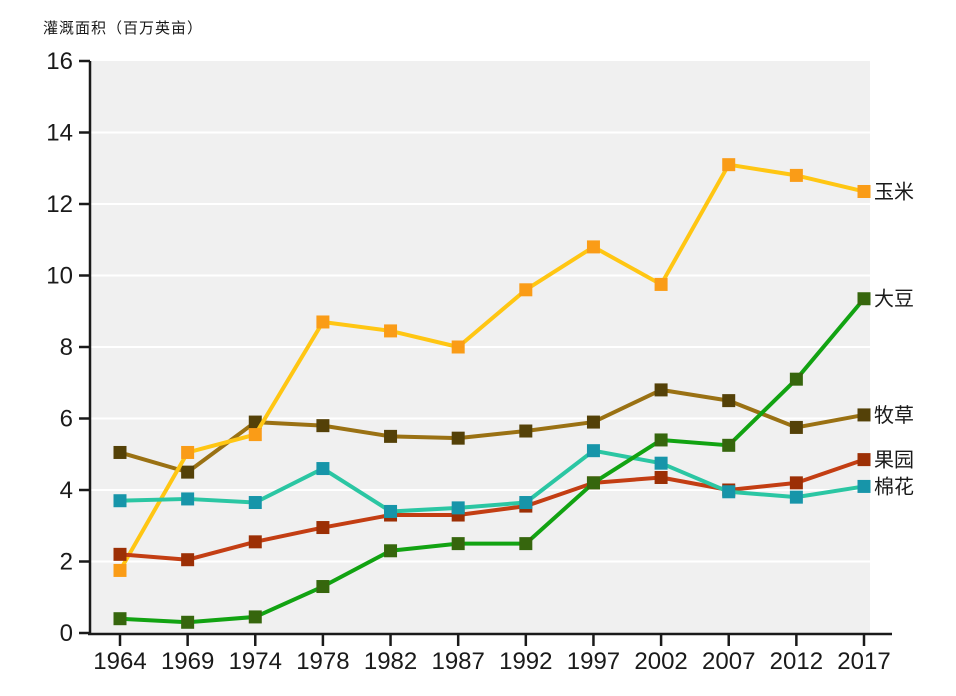  I want to click on x-tick-label: 1969, so click(187, 661).